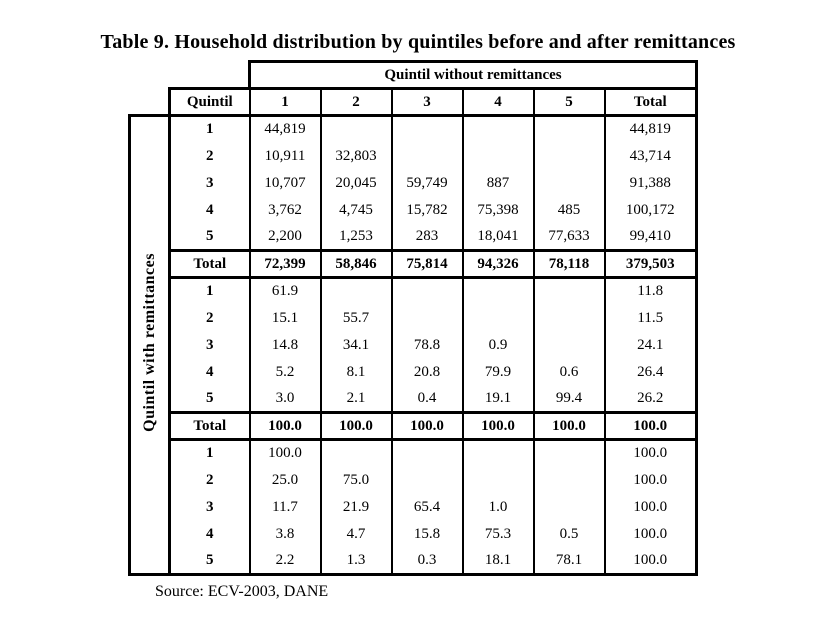 This screenshot has width=836, height=629. What do you see at coordinates (209, 237) in the screenshot?
I see `row-label-cell: 5` at bounding box center [209, 237].